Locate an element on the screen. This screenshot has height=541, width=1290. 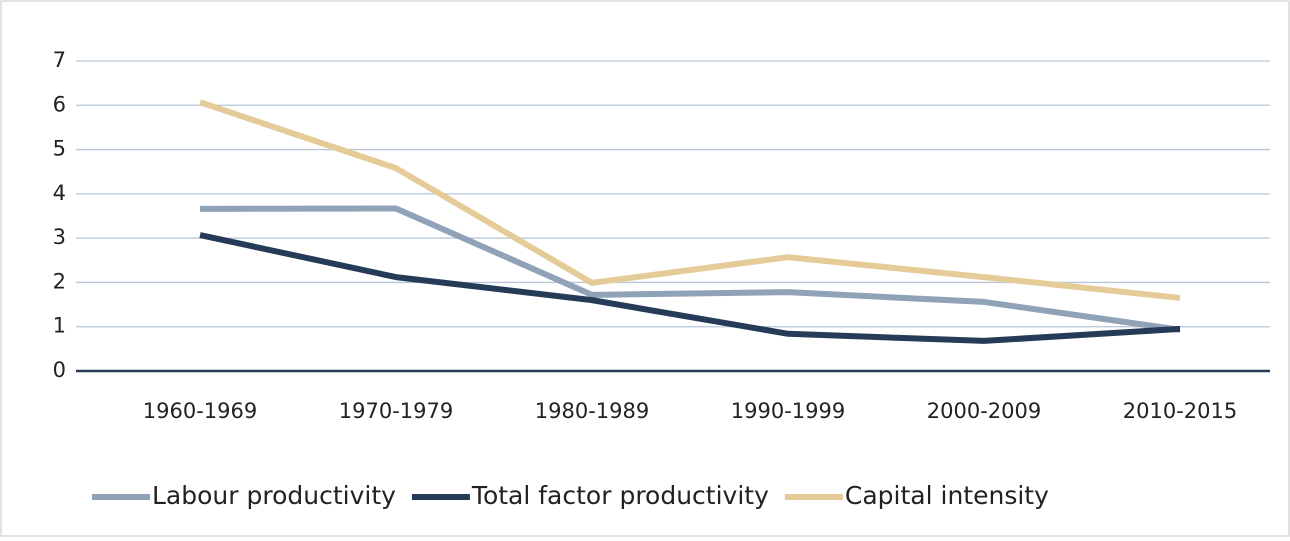
legend-label: Capital intensity is located at coordinates (947, 495).